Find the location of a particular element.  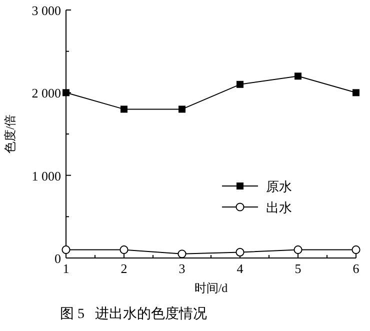

y-tick-label: 1 000 is located at coordinates (46, 176).